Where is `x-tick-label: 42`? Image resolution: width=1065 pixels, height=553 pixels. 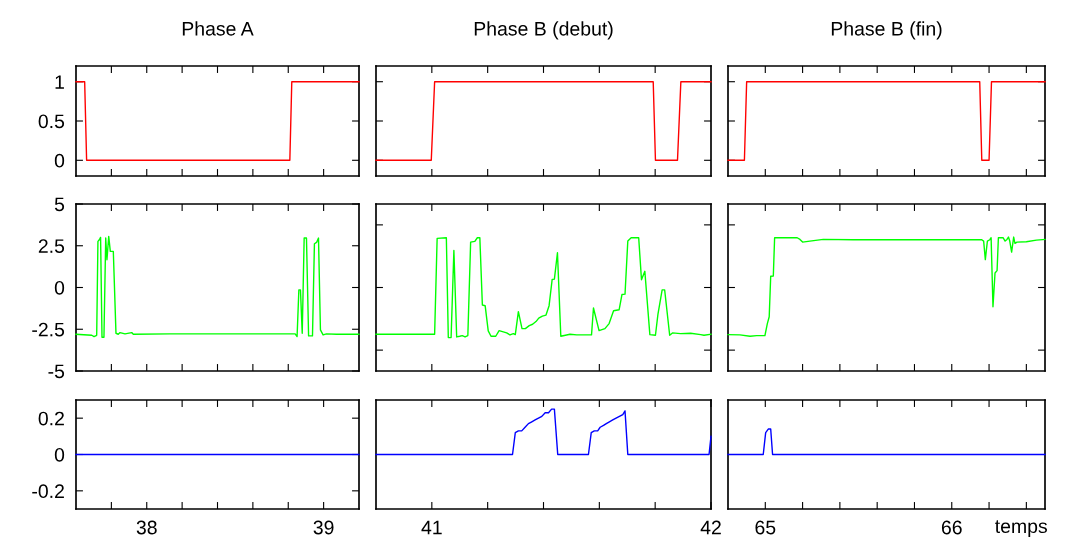
x-tick-label: 42 is located at coordinates (710, 527).